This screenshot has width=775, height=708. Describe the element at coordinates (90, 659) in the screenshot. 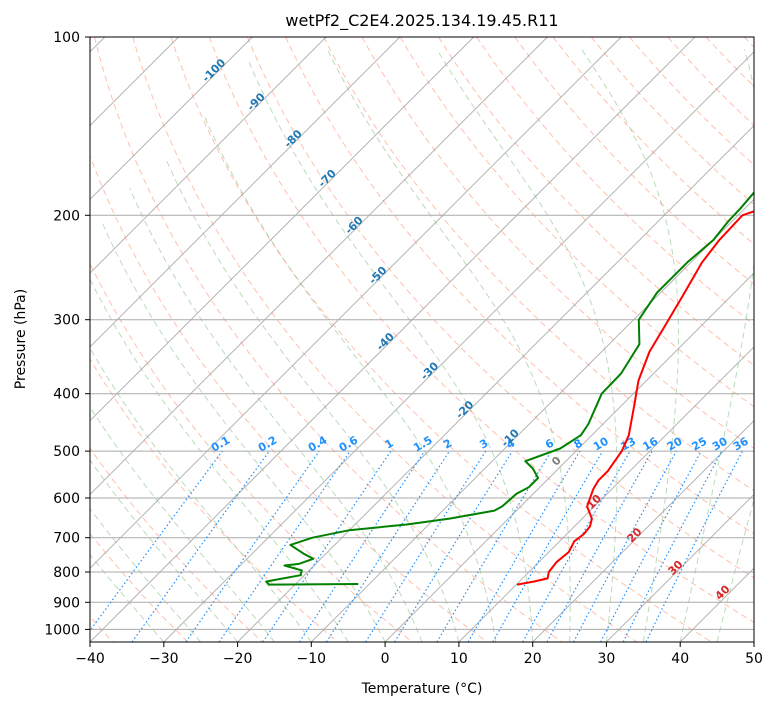

I see `x-tick-label: −40` at that location.